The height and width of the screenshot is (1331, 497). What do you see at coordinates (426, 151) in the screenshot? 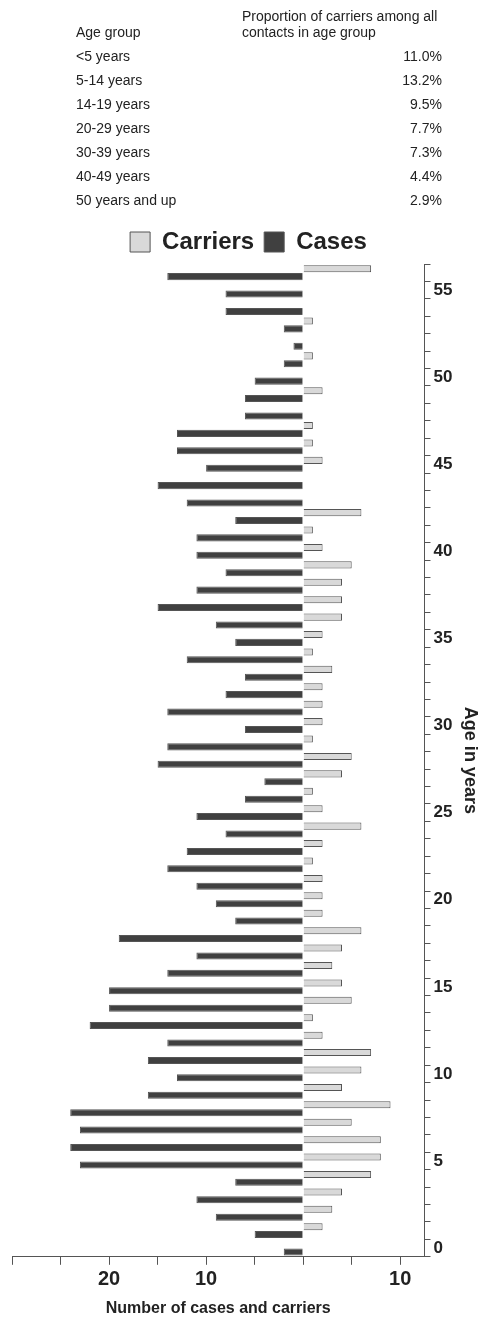
I see `text: 7.3%` at bounding box center [426, 151].